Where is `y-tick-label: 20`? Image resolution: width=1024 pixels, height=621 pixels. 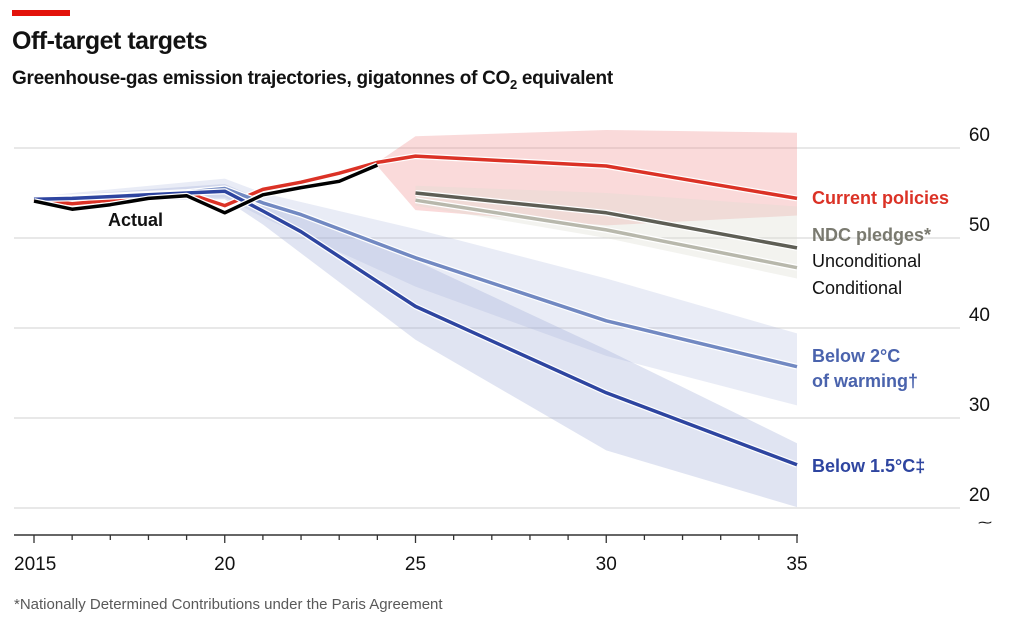
y-tick-label: 20 is located at coordinates (979, 495).